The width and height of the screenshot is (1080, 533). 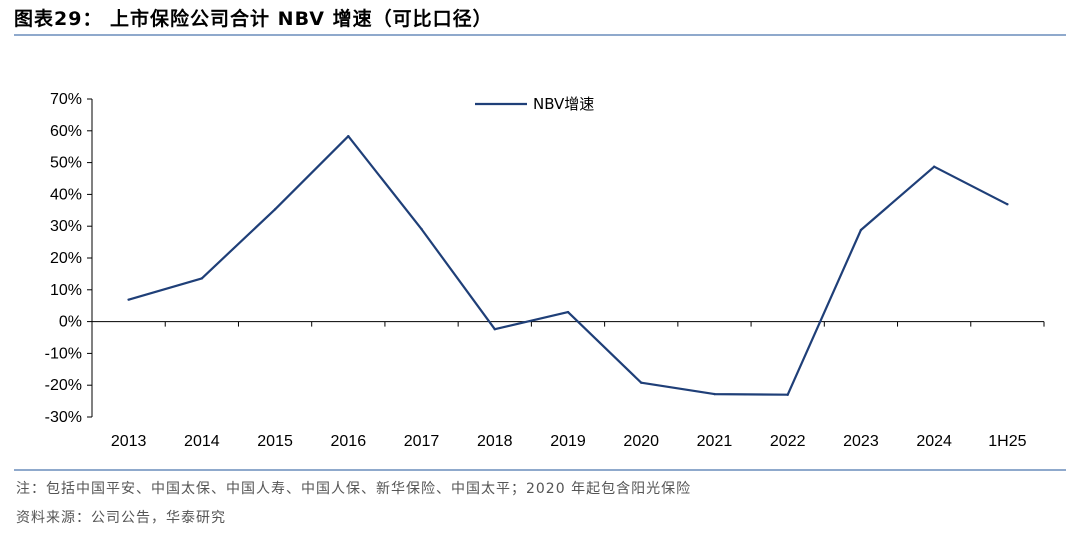 I want to click on x-tick-label: 1H25, so click(x=1007, y=441).